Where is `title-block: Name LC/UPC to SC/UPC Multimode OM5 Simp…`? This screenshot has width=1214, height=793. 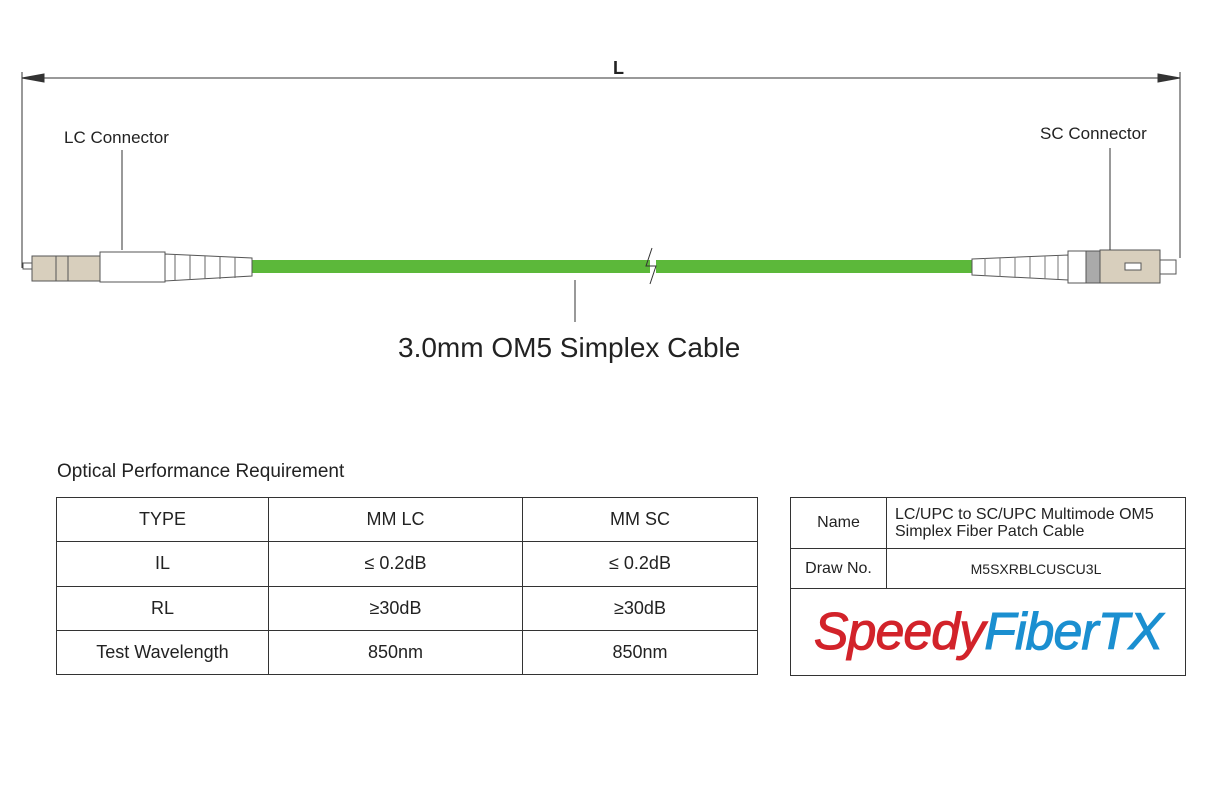 title-block: Name LC/UPC to SC/UPC Multimode OM5 Simp… is located at coordinates (988, 586).